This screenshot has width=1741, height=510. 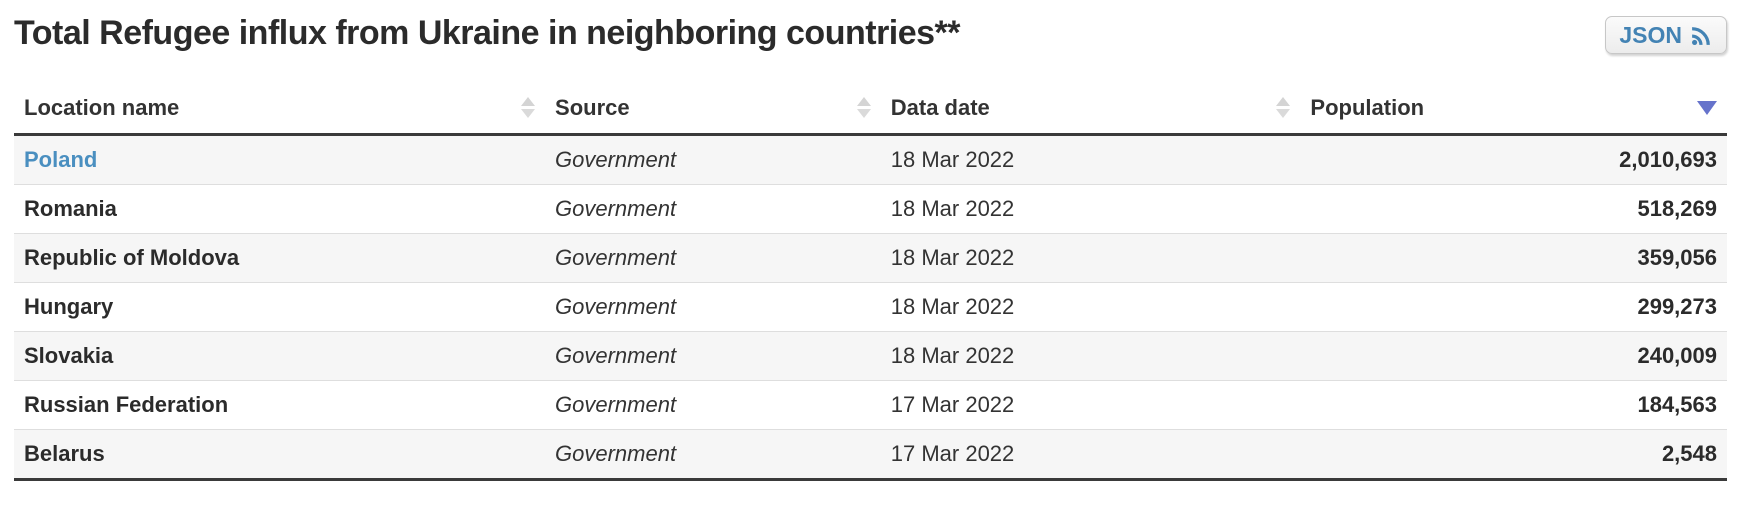 I want to click on location-cell: Poland, so click(x=279, y=160).